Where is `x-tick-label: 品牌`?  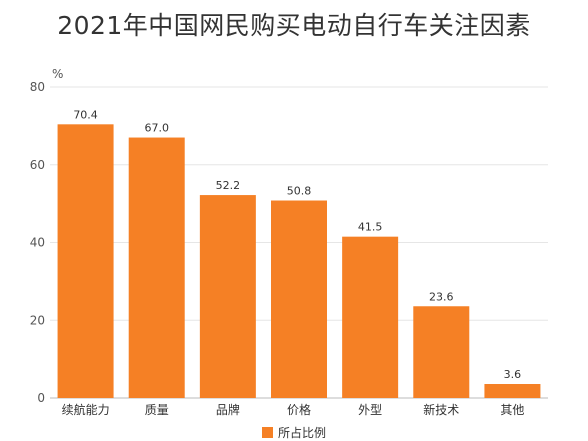
x-tick-label: 品牌 is located at coordinates (228, 410).